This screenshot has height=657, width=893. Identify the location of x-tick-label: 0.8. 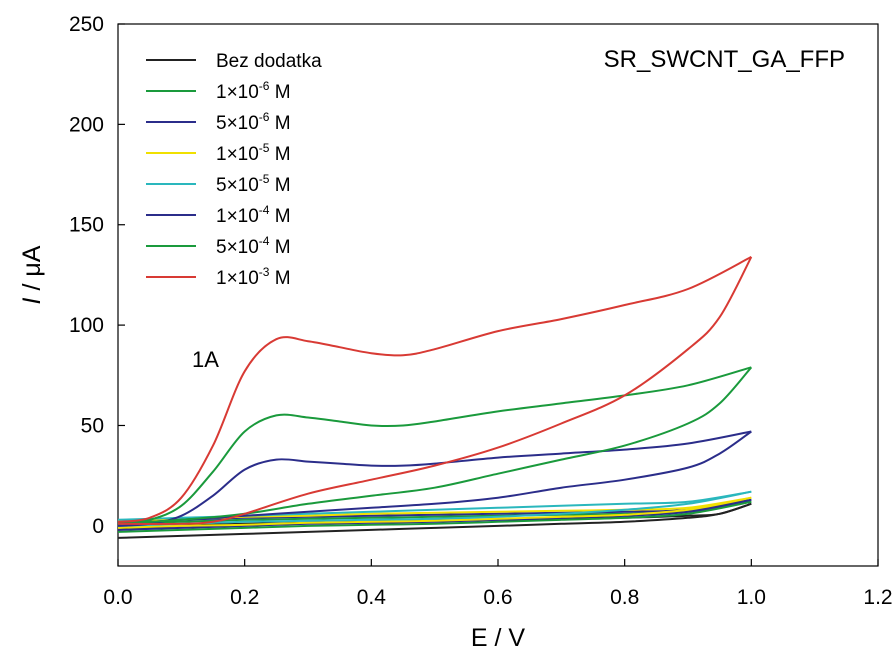
(624, 597).